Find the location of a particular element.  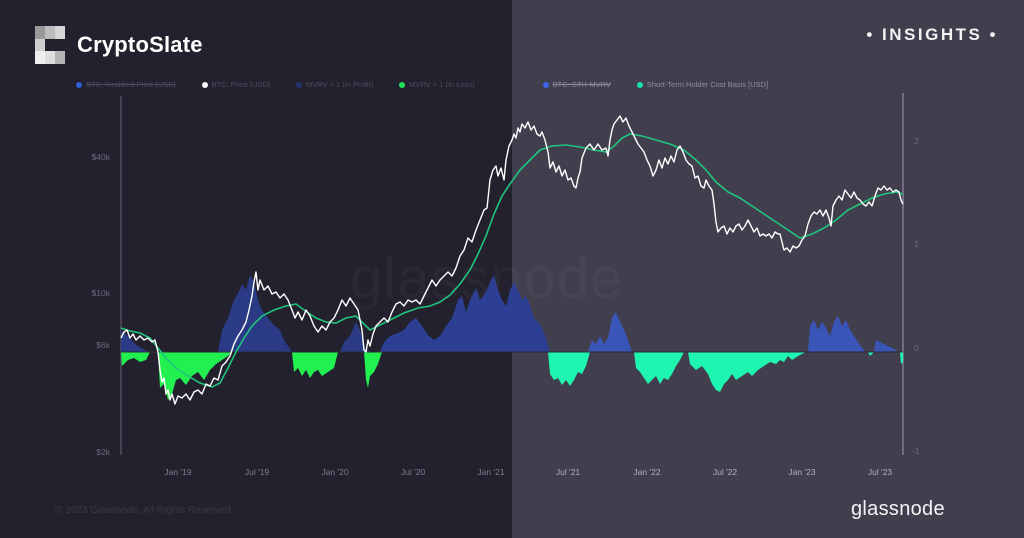

y-left-tick: $40k is located at coordinates (100, 157).